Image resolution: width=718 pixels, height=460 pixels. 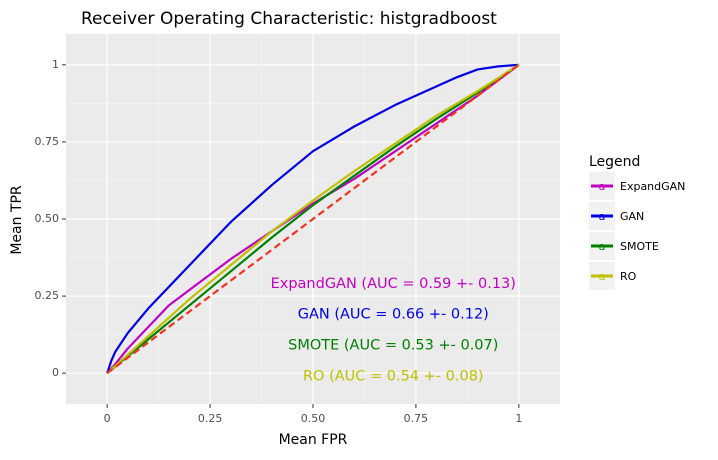 I want to click on auc-annotation-ro: RO (AUC = 0.54 +- 0.08), so click(x=393, y=376).